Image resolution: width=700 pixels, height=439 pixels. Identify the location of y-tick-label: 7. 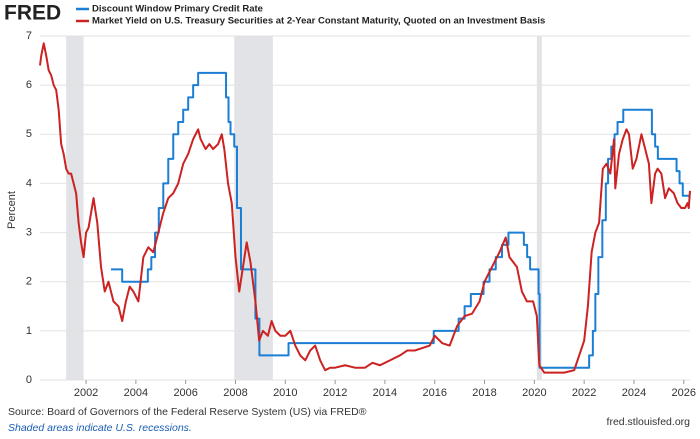
(29, 36).